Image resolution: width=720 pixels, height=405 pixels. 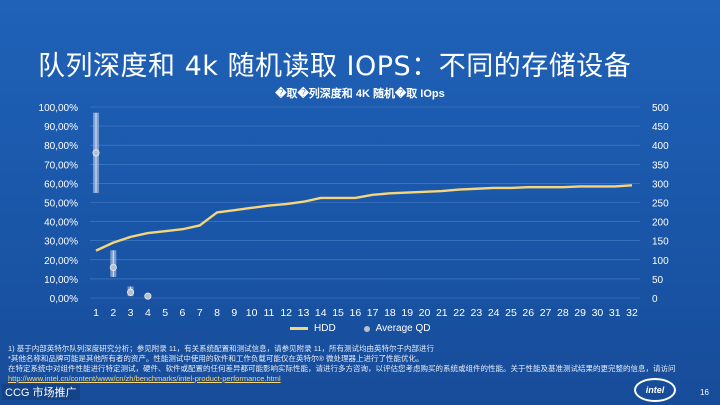 I want to click on right-tick-label: 350, so click(x=660, y=165).